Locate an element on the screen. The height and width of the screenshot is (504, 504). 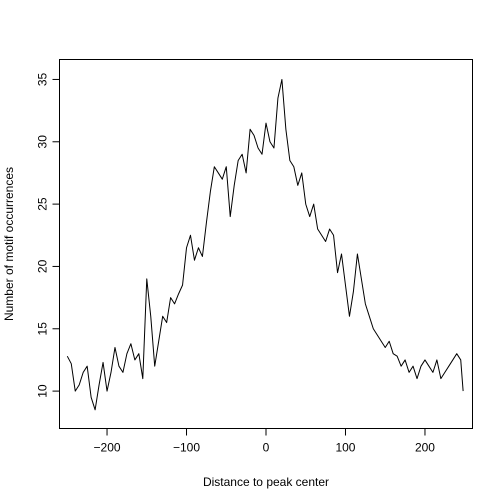
x-tick-label: 100 is located at coordinates (345, 448).